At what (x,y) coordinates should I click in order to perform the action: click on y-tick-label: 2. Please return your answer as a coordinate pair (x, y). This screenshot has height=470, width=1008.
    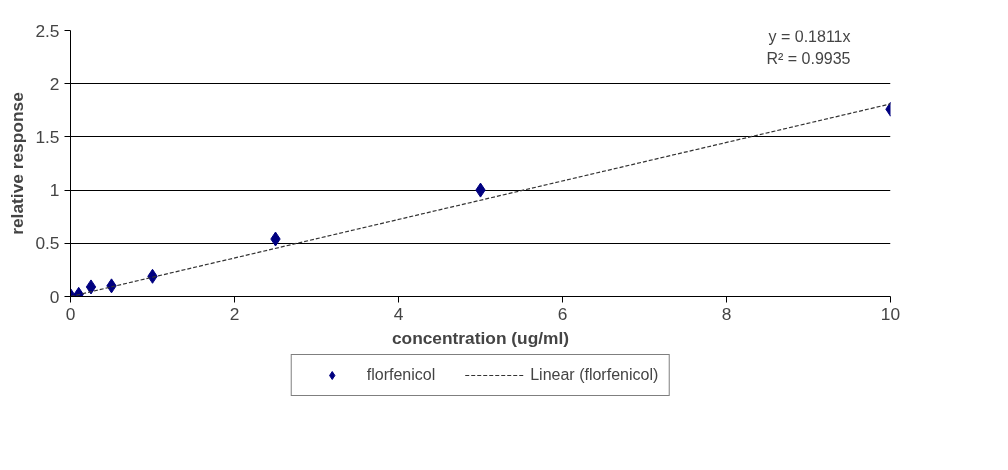
    Looking at the image, I should click on (54, 83).